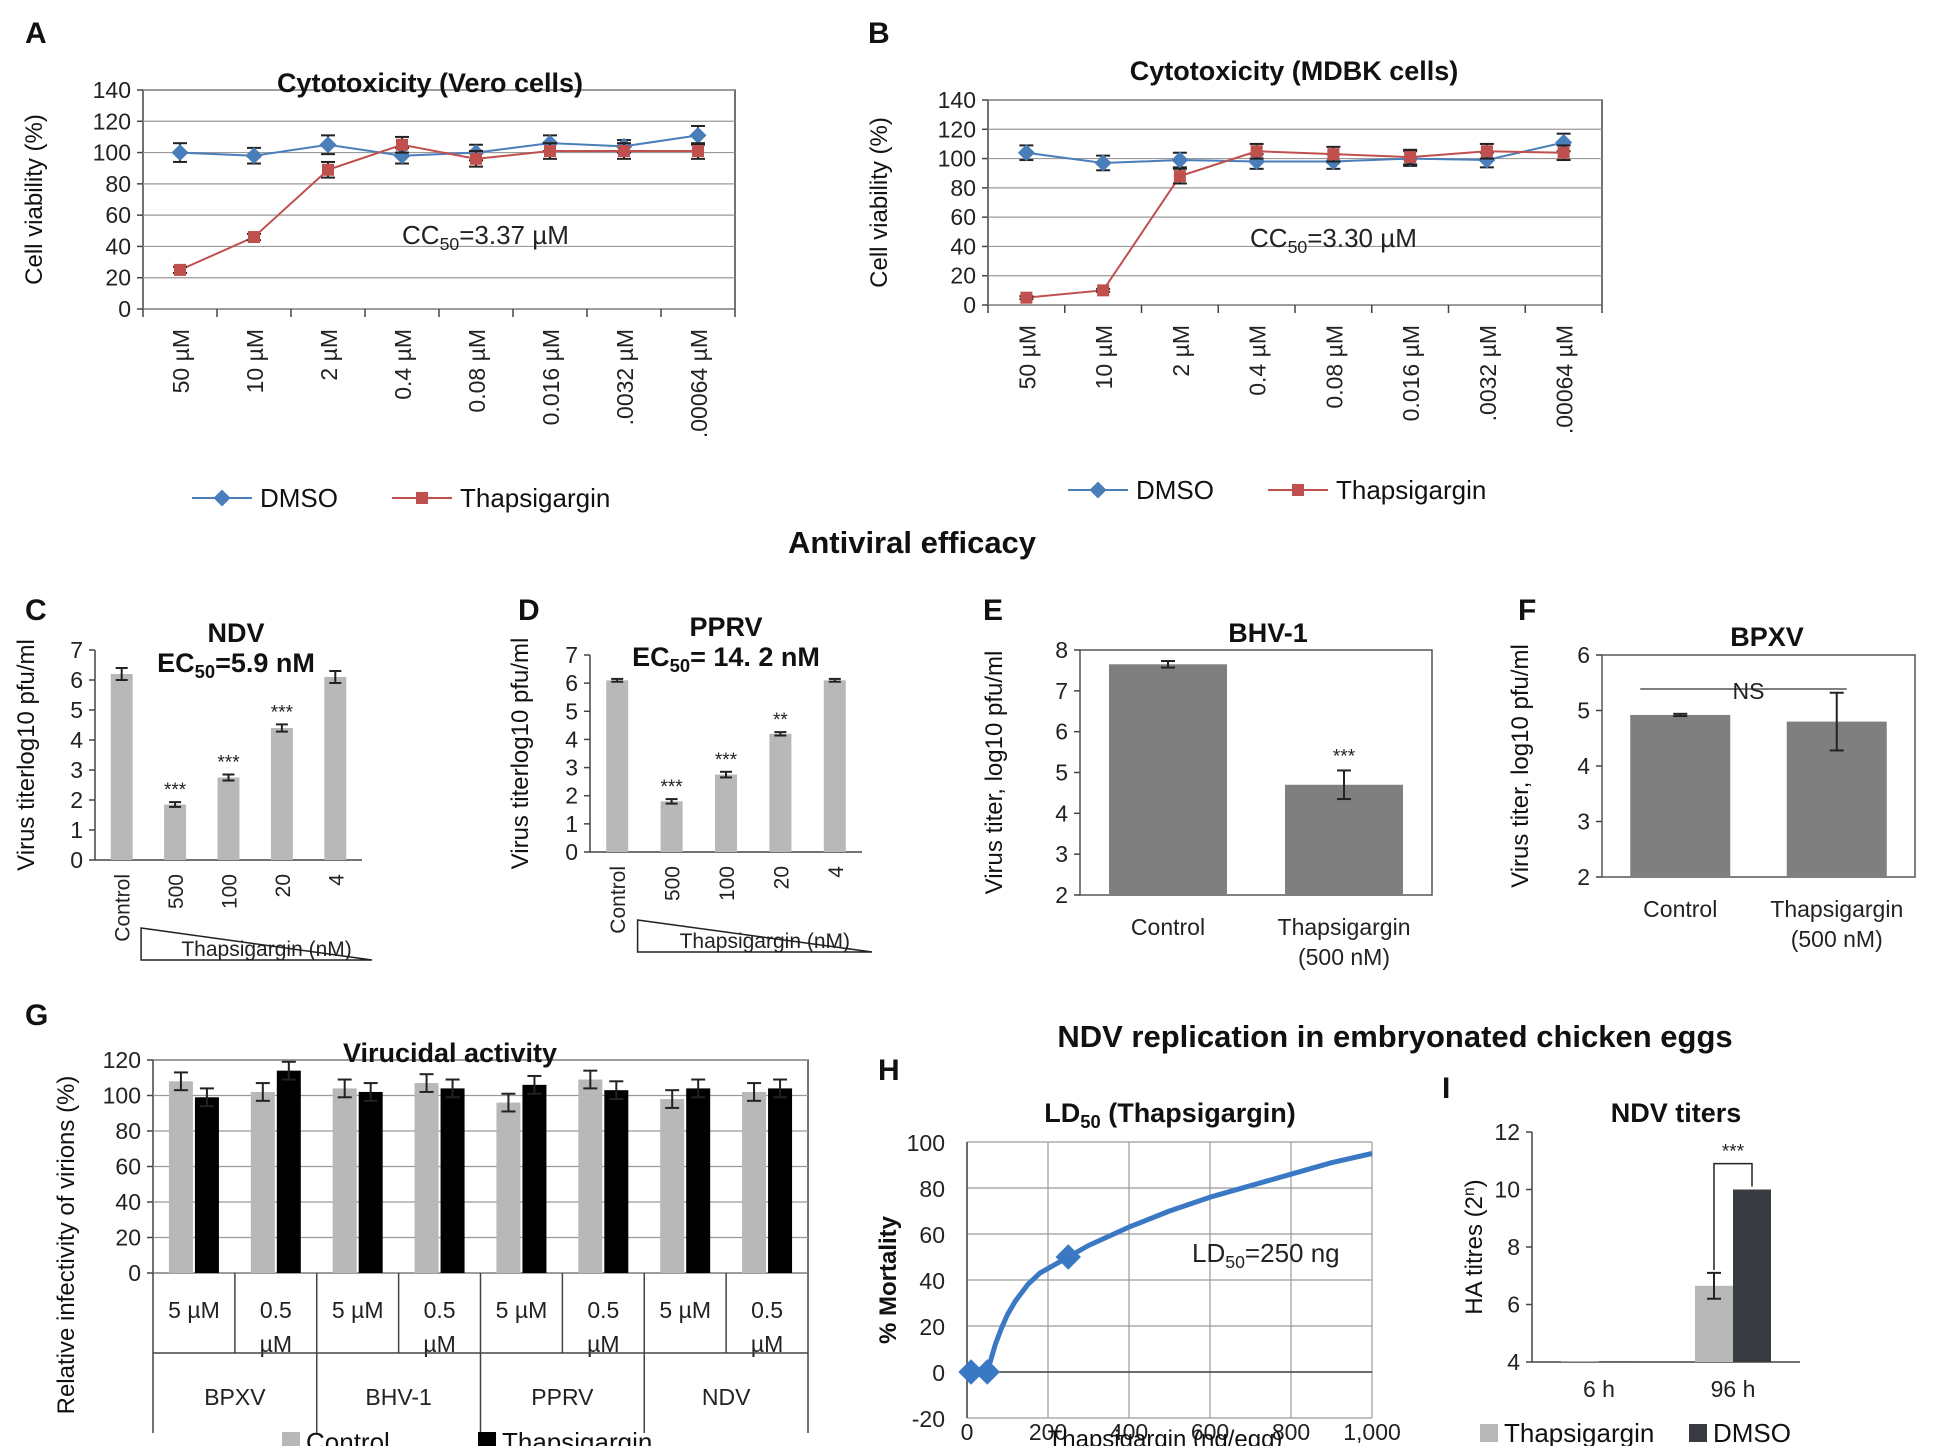  What do you see at coordinates (76, 860) in the screenshot?
I see `panel-c-ytick-label: 0` at bounding box center [76, 860].